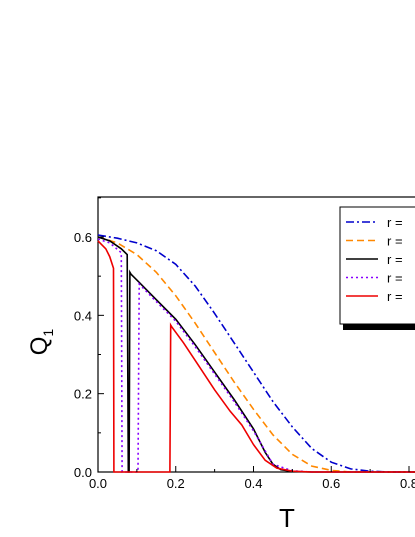 The height and width of the screenshot is (537, 415). Describe the element at coordinates (395, 278) in the screenshot. I see `legend-label-4: r =` at that location.